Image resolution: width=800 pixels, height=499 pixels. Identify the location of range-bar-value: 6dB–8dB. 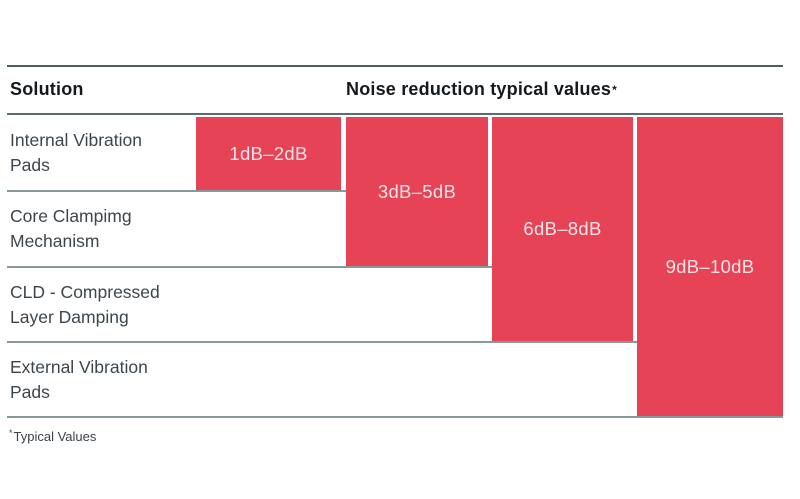
(562, 228).